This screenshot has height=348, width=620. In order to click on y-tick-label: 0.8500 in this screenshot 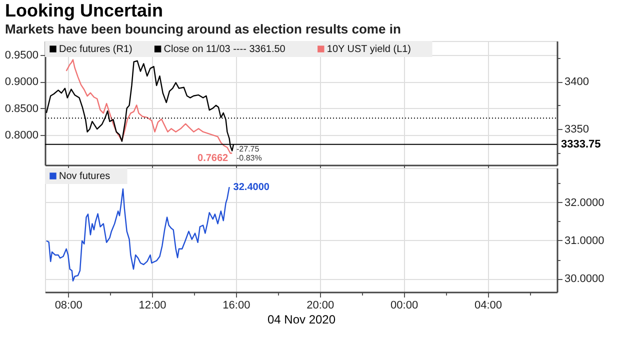, I will do `click(21, 108)`.